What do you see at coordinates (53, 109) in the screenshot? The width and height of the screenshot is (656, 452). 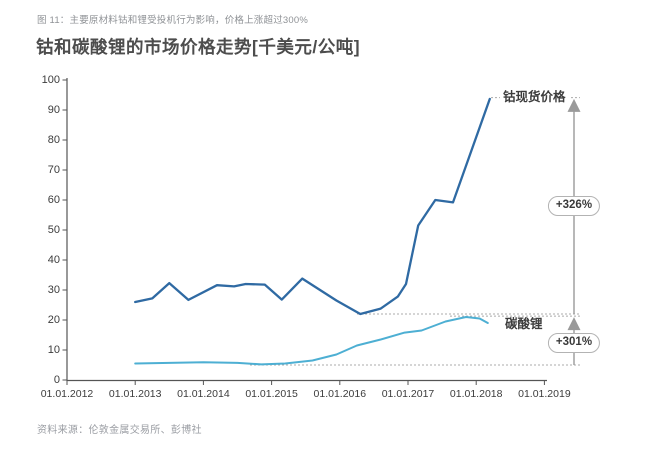 I see `y-tick-label: 90` at bounding box center [53, 109].